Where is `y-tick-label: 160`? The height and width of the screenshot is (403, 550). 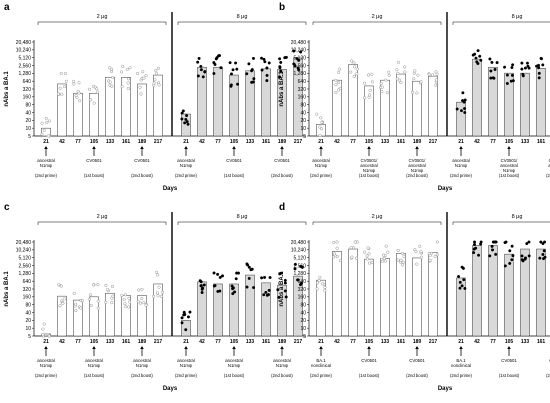
y-tick-label: 160 is located at coordinates (302, 298).